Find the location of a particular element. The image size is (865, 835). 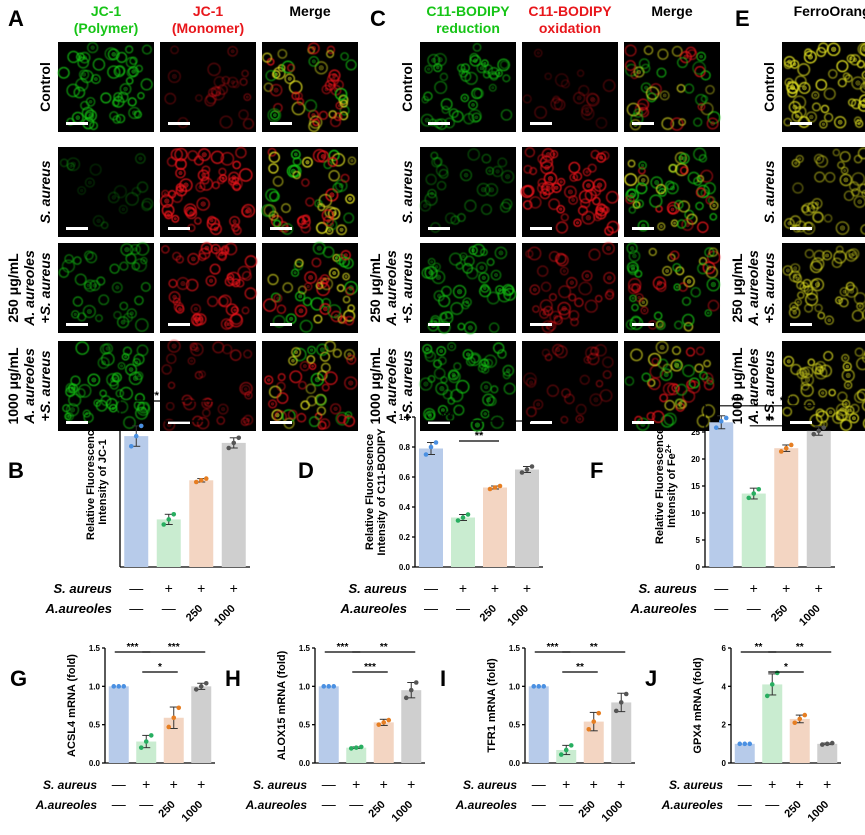

column-subheader-c-0: reduction is located at coordinates (468, 28).